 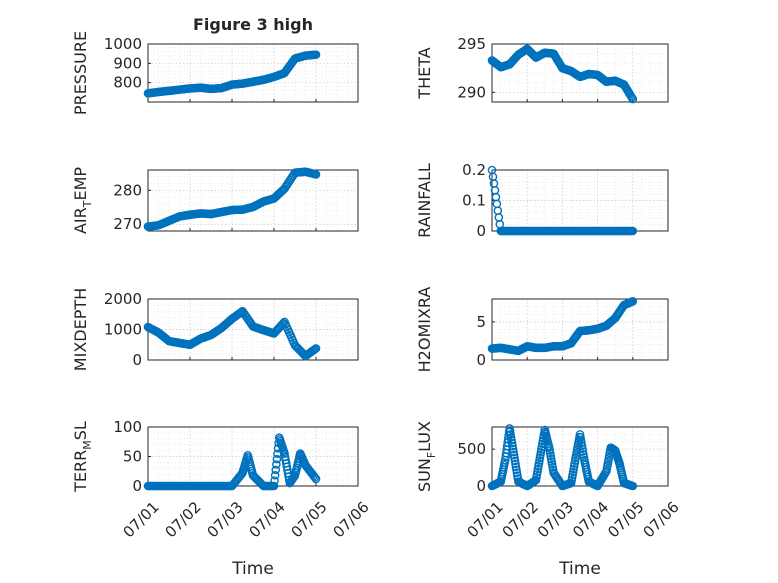 I want to click on y-label-sub: F, so click(x=431, y=455).